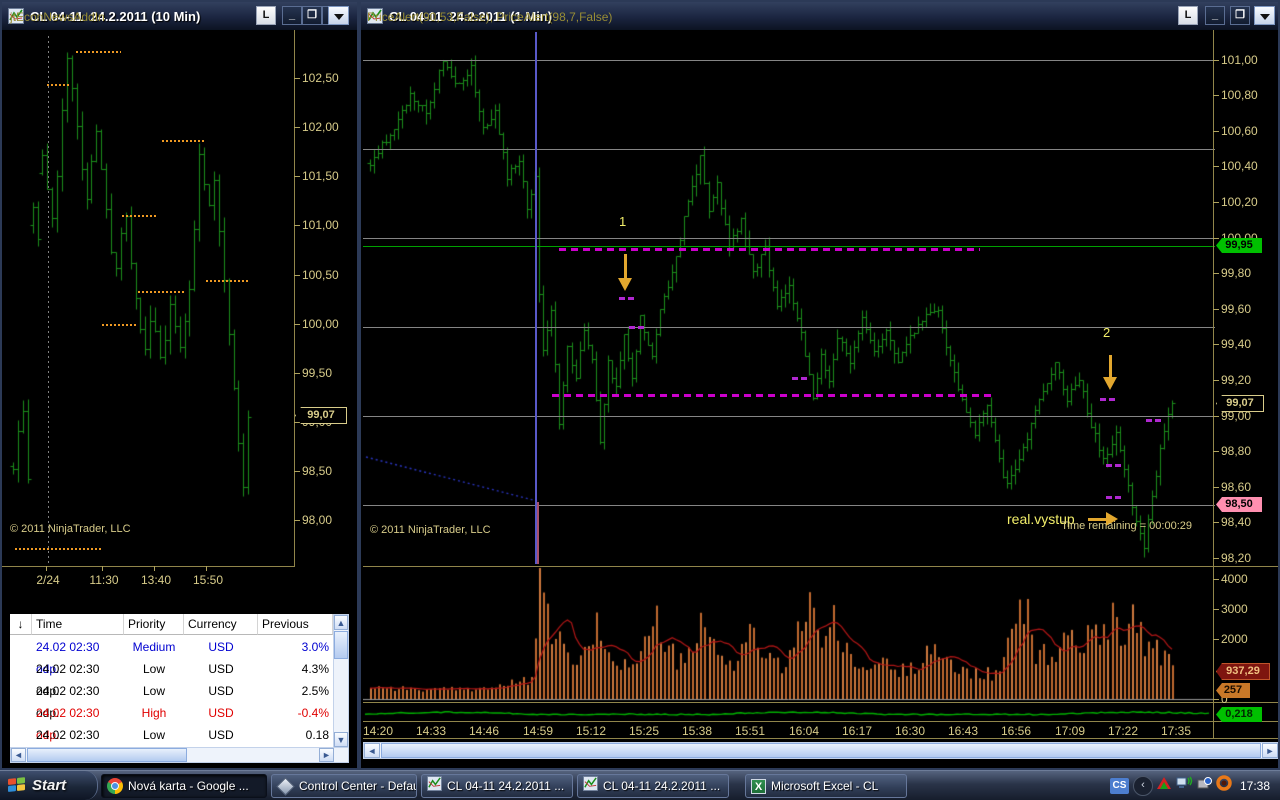 Image resolution: width=1280 pixels, height=800 pixels. I want to click on price-tick-label: 100,40, so click(1239, 166).